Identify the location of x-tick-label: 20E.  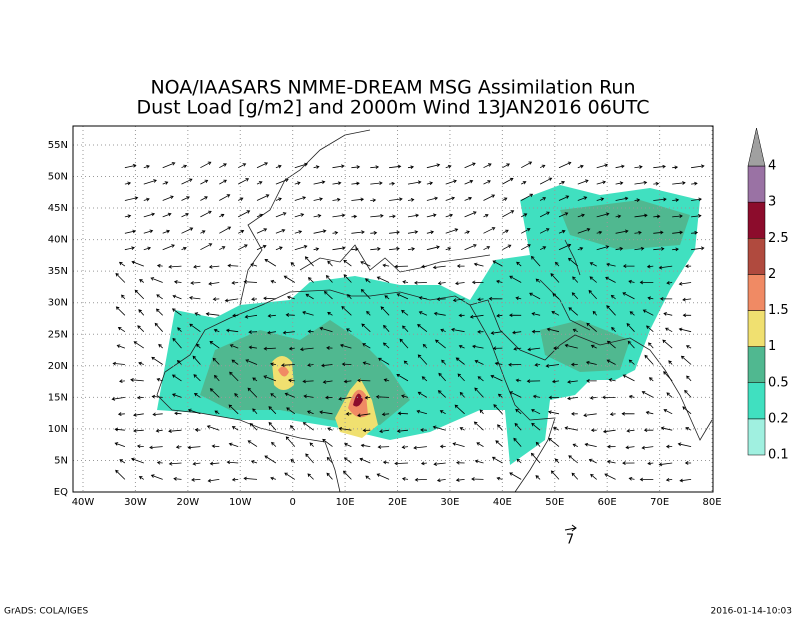
(397, 502).